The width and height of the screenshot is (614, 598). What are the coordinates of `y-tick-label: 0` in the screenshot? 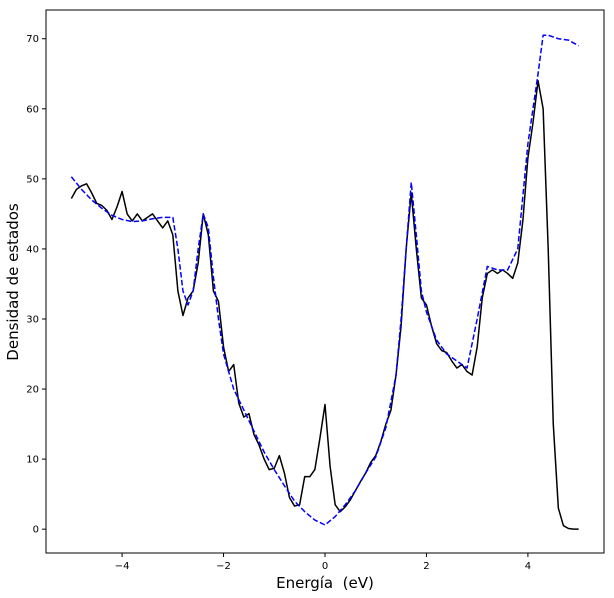 It's located at (36, 530).